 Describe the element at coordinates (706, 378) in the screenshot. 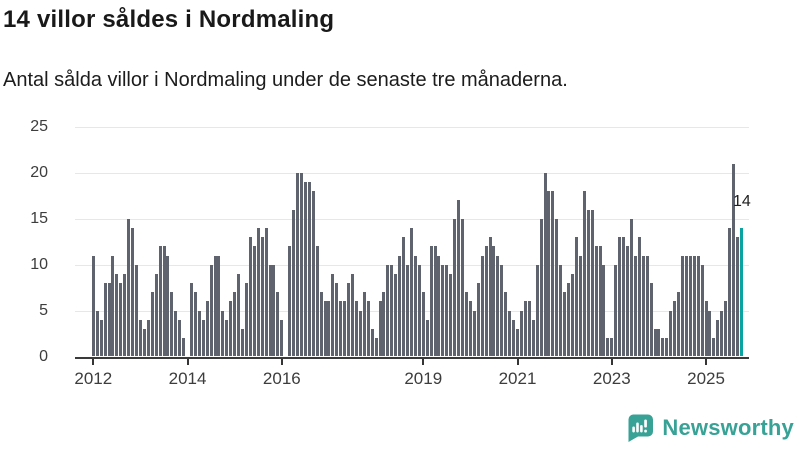

I see `x-axis-label: 2025` at that location.